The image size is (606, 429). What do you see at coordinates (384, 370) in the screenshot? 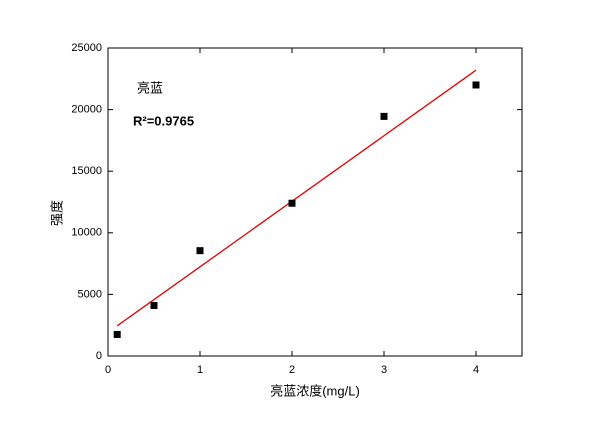
I see `x-tick-label: 3` at bounding box center [384, 370].